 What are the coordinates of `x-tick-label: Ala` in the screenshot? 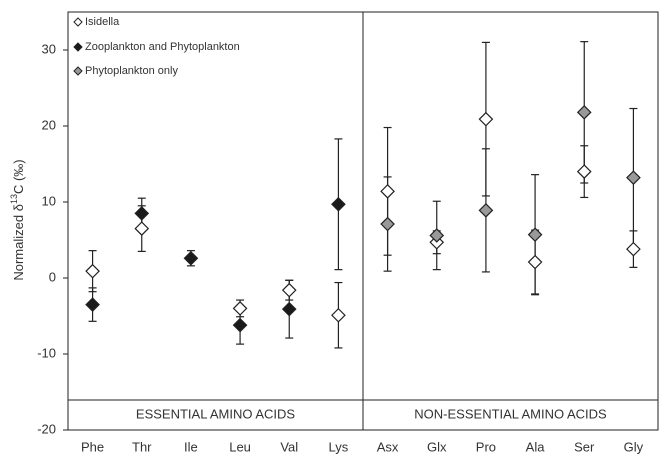 It's located at (536, 446).